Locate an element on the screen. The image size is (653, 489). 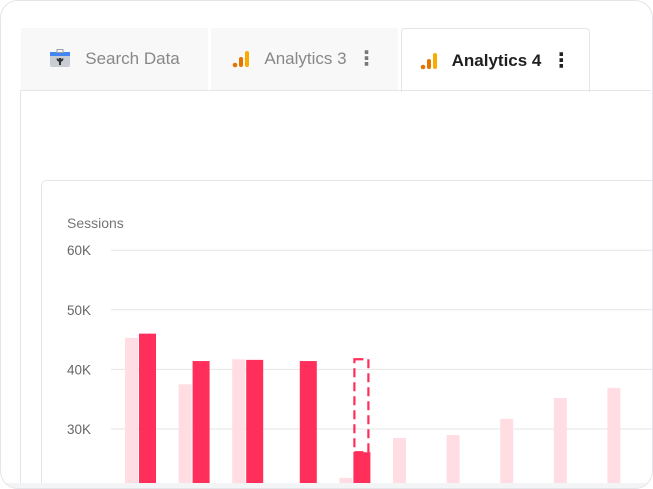
tab-search-data: Search Data is located at coordinates (114, 59).